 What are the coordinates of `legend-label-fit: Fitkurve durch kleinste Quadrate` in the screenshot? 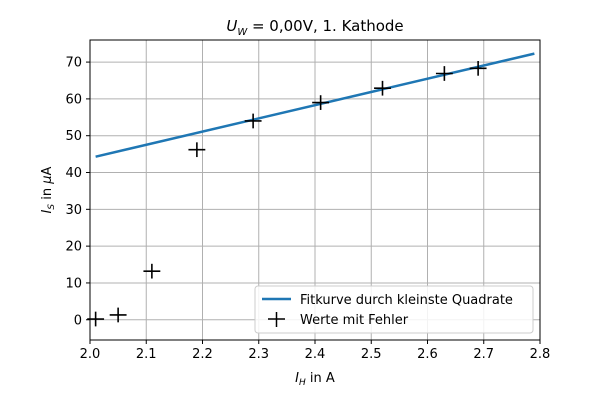 It's located at (406, 300).